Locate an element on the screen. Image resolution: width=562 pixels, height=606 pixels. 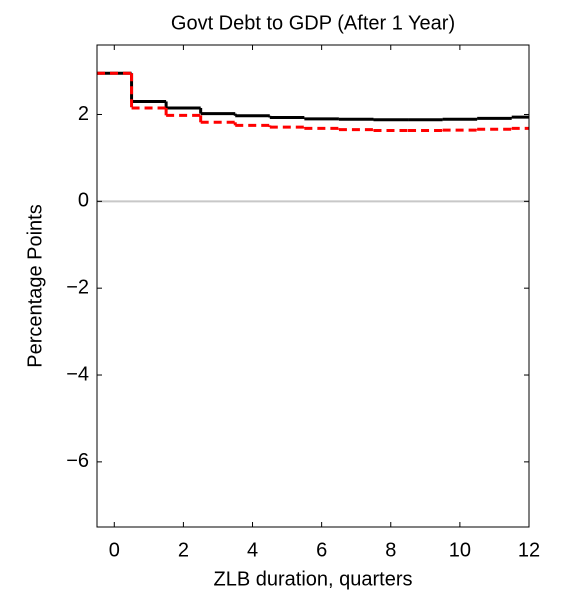
x-tick-label: 10 is located at coordinates (460, 550).